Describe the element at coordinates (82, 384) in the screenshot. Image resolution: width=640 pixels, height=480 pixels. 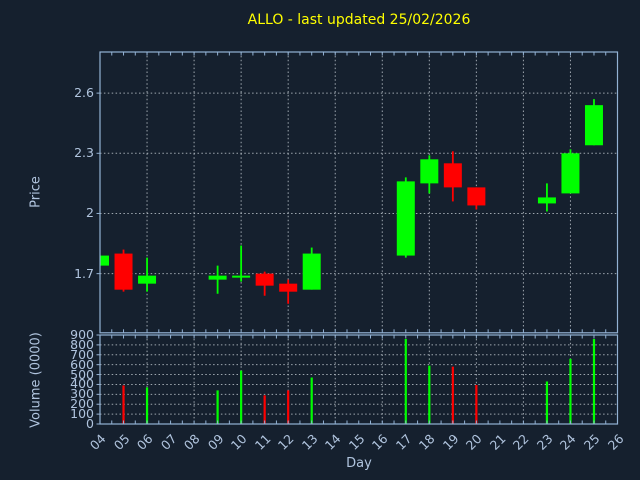
I see `volume-tick-label: 400` at that location.